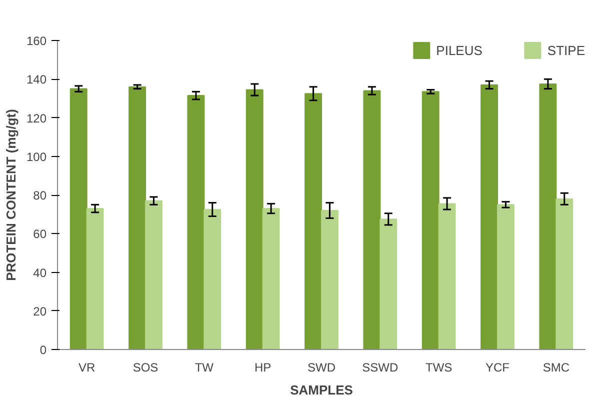 The height and width of the screenshot is (403, 594). I want to click on x-tick-label: SOS, so click(145, 367).